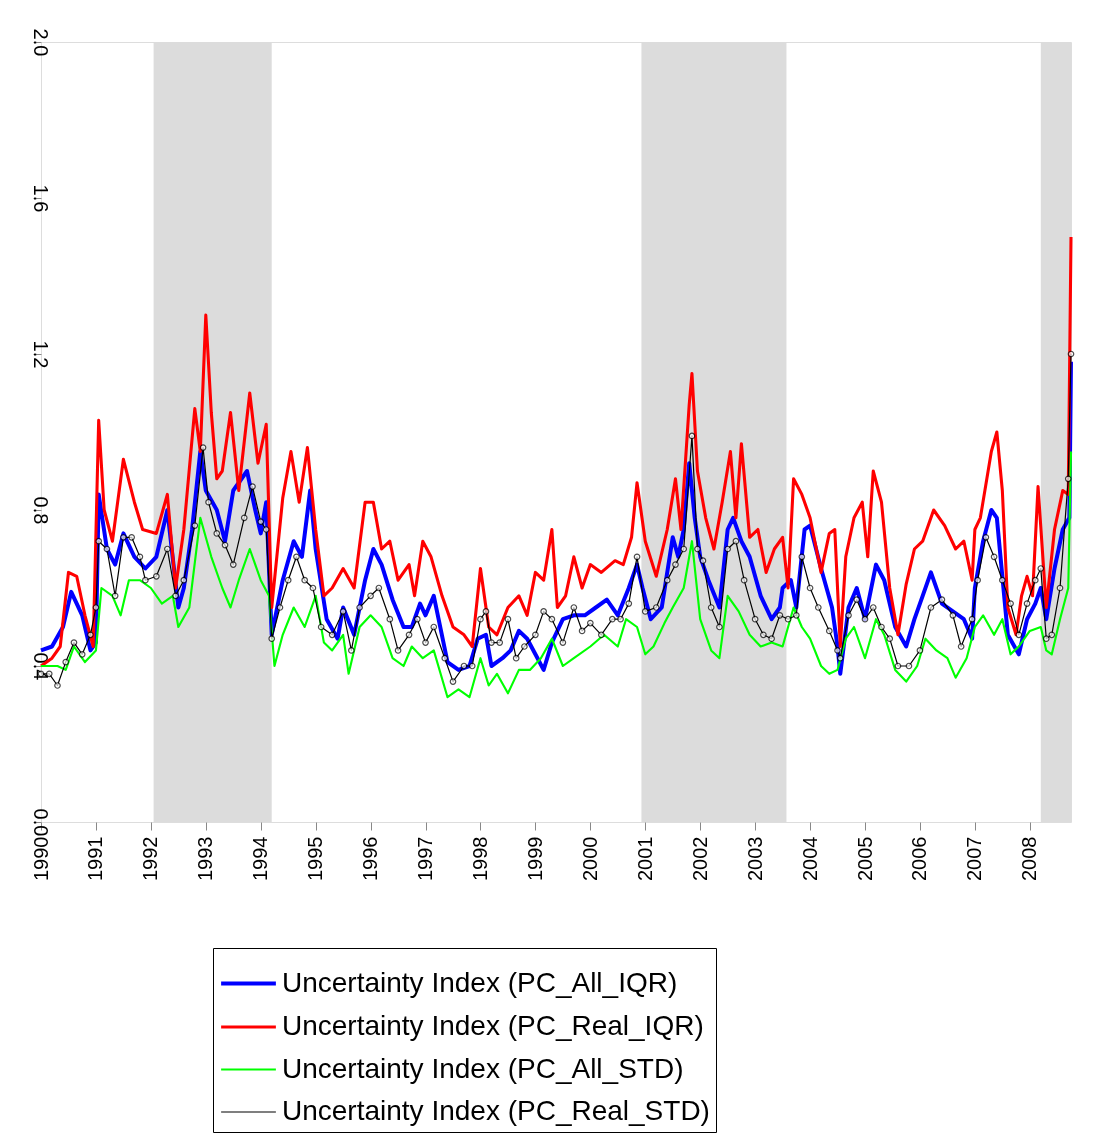 The height and width of the screenshot is (1133, 1094). What do you see at coordinates (315, 858) in the screenshot?
I see `x-tick-label: 1995` at bounding box center [315, 858].